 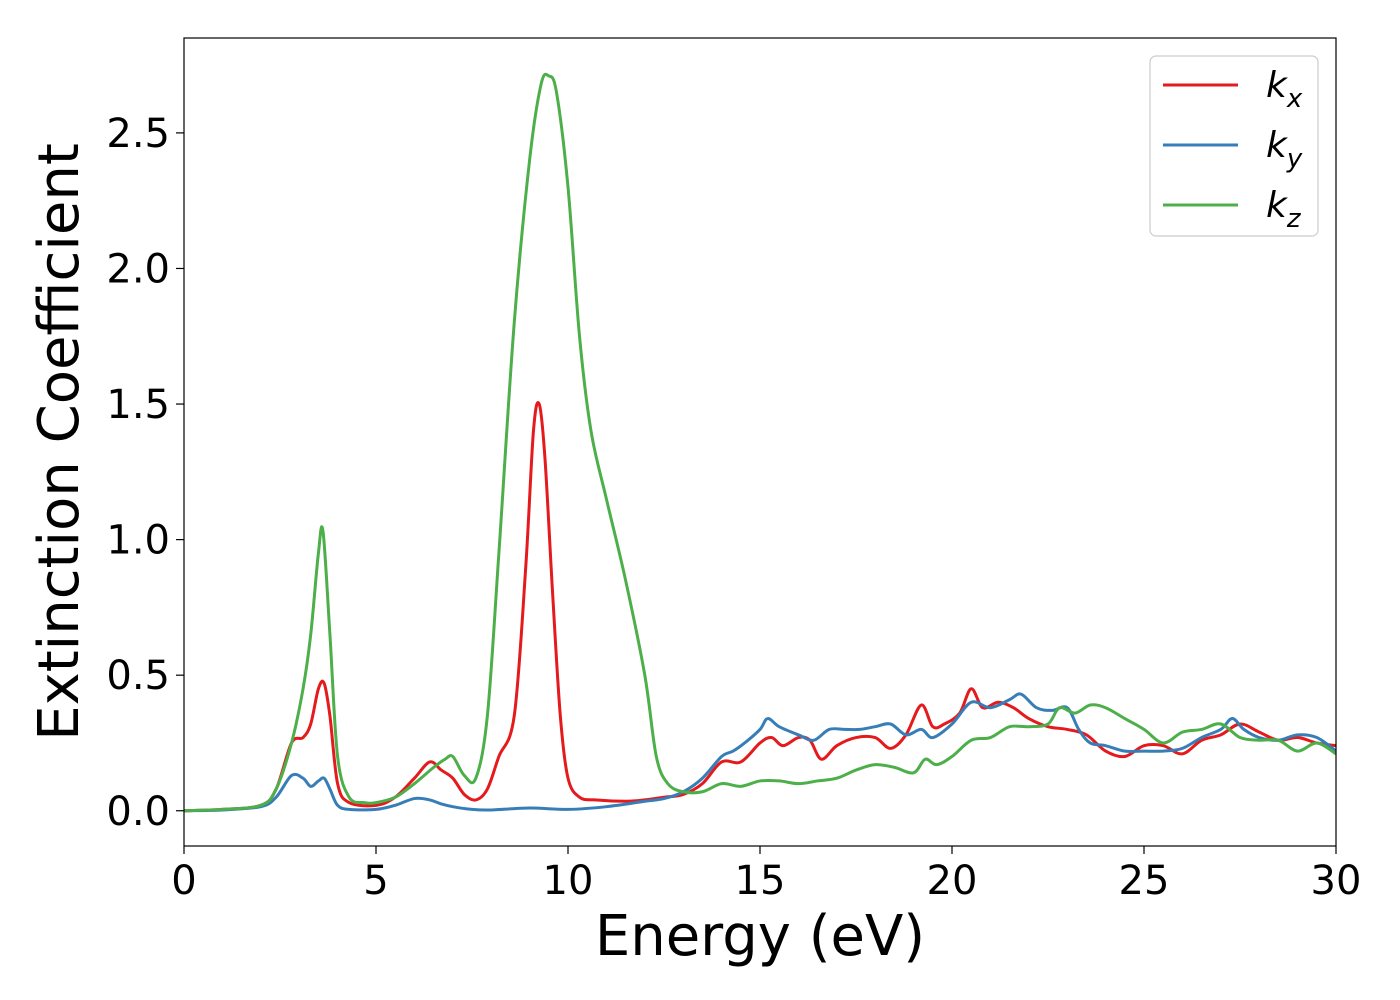 I want to click on y-tick-label: 2.5, so click(x=138, y=134).